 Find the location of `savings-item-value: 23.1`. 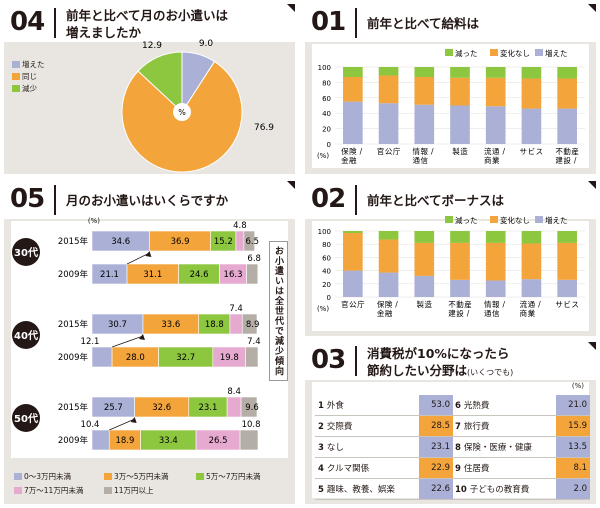

savings-item-value: 23.1 is located at coordinates (436, 447).